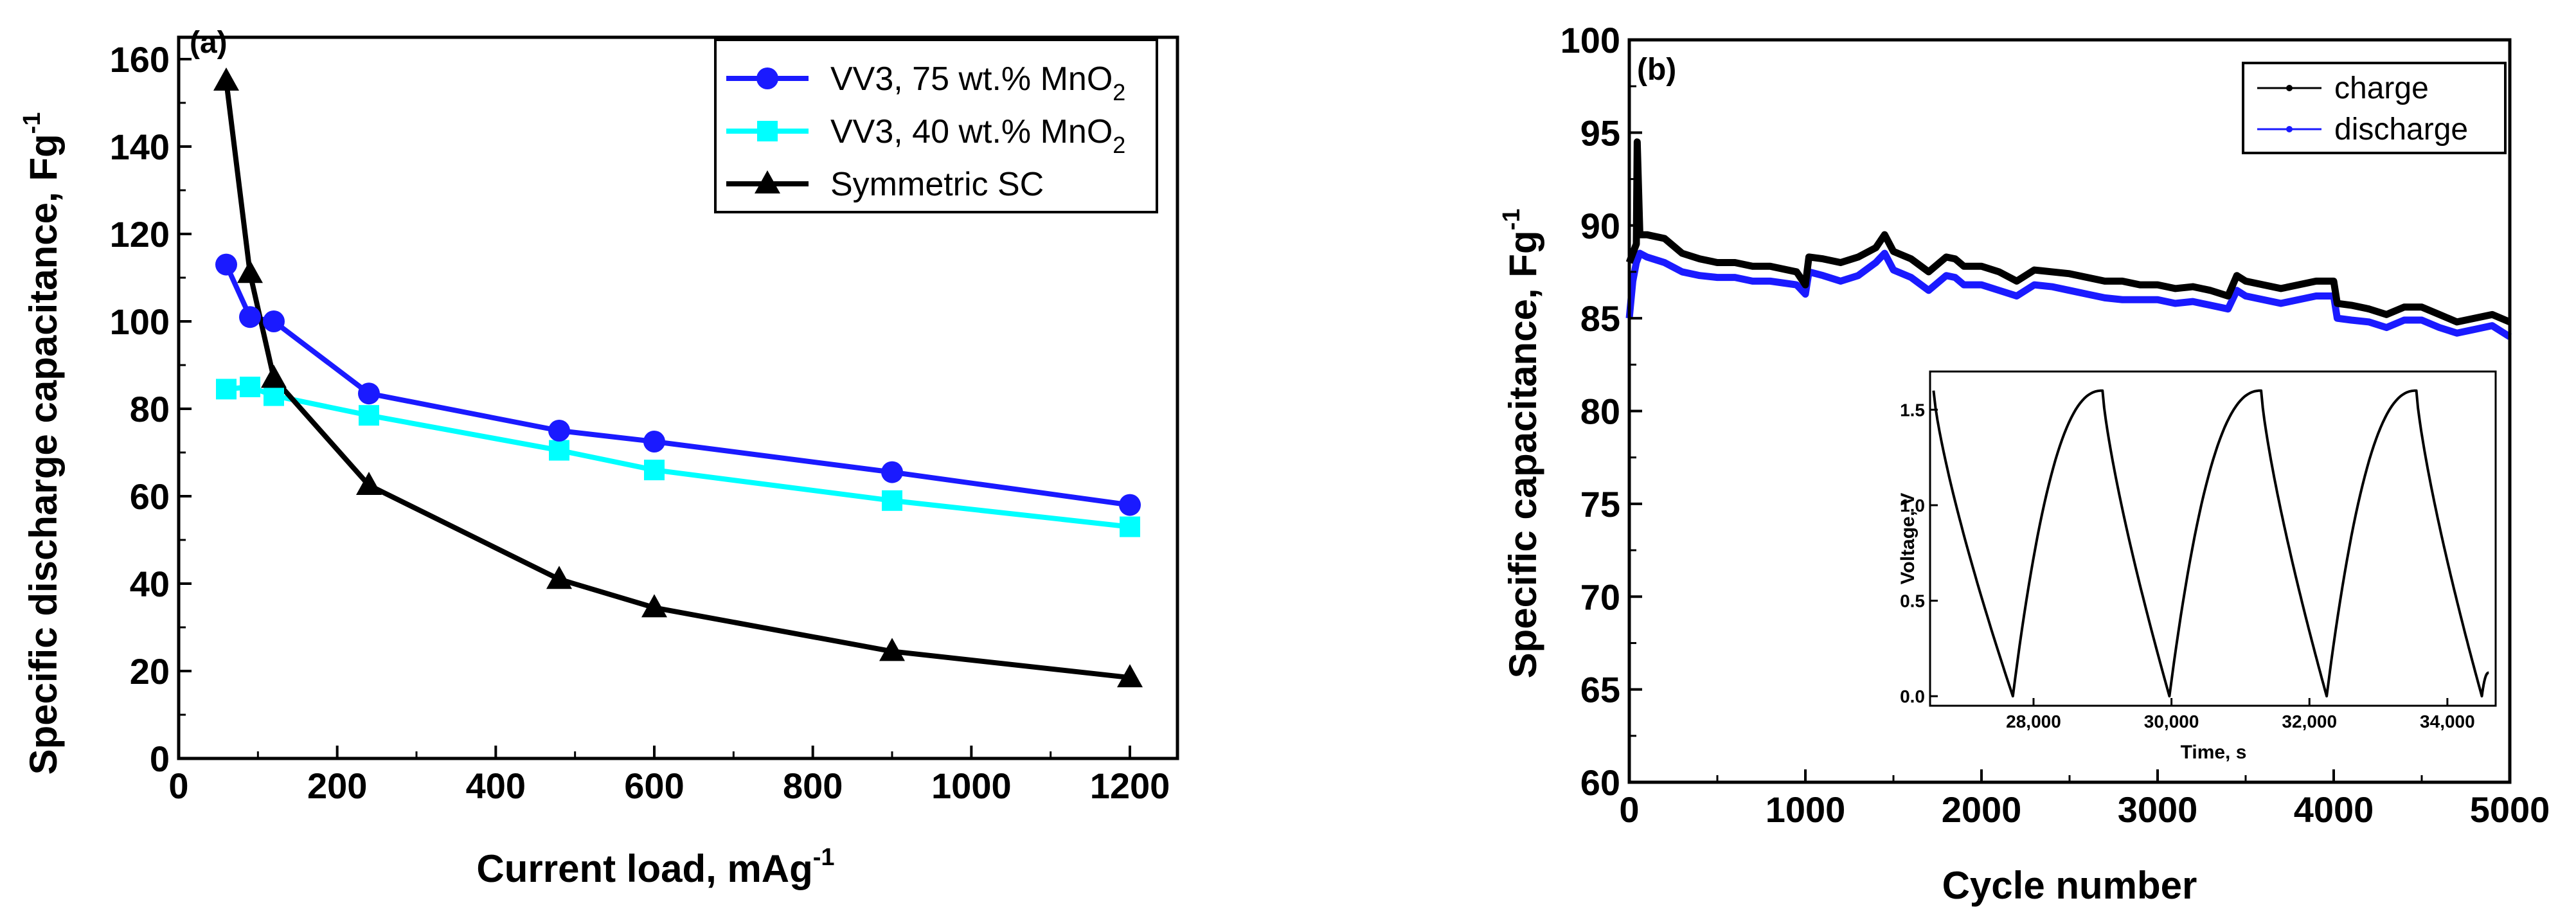 The image size is (2576, 914). Describe the element at coordinates (2069, 886) in the screenshot. I see `x-axis-title-b: Cycle number` at that location.